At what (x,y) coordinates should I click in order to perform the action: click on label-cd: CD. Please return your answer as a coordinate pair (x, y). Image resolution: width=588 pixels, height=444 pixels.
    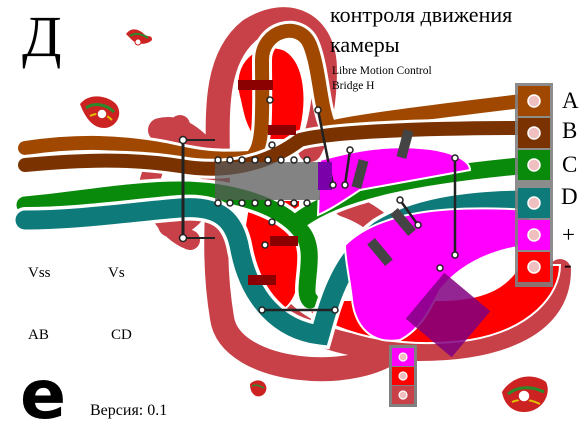
    Looking at the image, I should click on (121, 335).